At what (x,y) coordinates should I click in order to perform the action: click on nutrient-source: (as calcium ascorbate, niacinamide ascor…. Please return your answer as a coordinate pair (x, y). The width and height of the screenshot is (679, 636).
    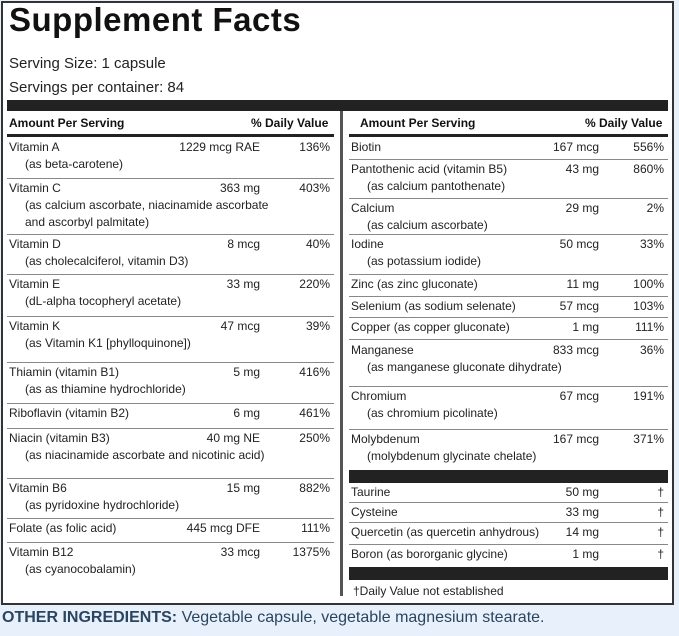
    Looking at the image, I should click on (147, 205).